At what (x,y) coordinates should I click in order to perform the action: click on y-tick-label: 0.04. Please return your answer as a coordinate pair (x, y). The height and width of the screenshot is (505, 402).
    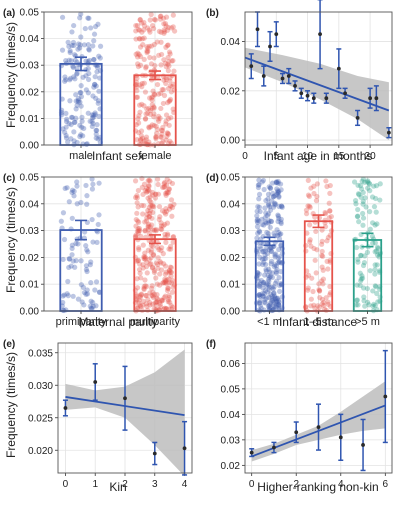
    Looking at the image, I should click on (231, 42).